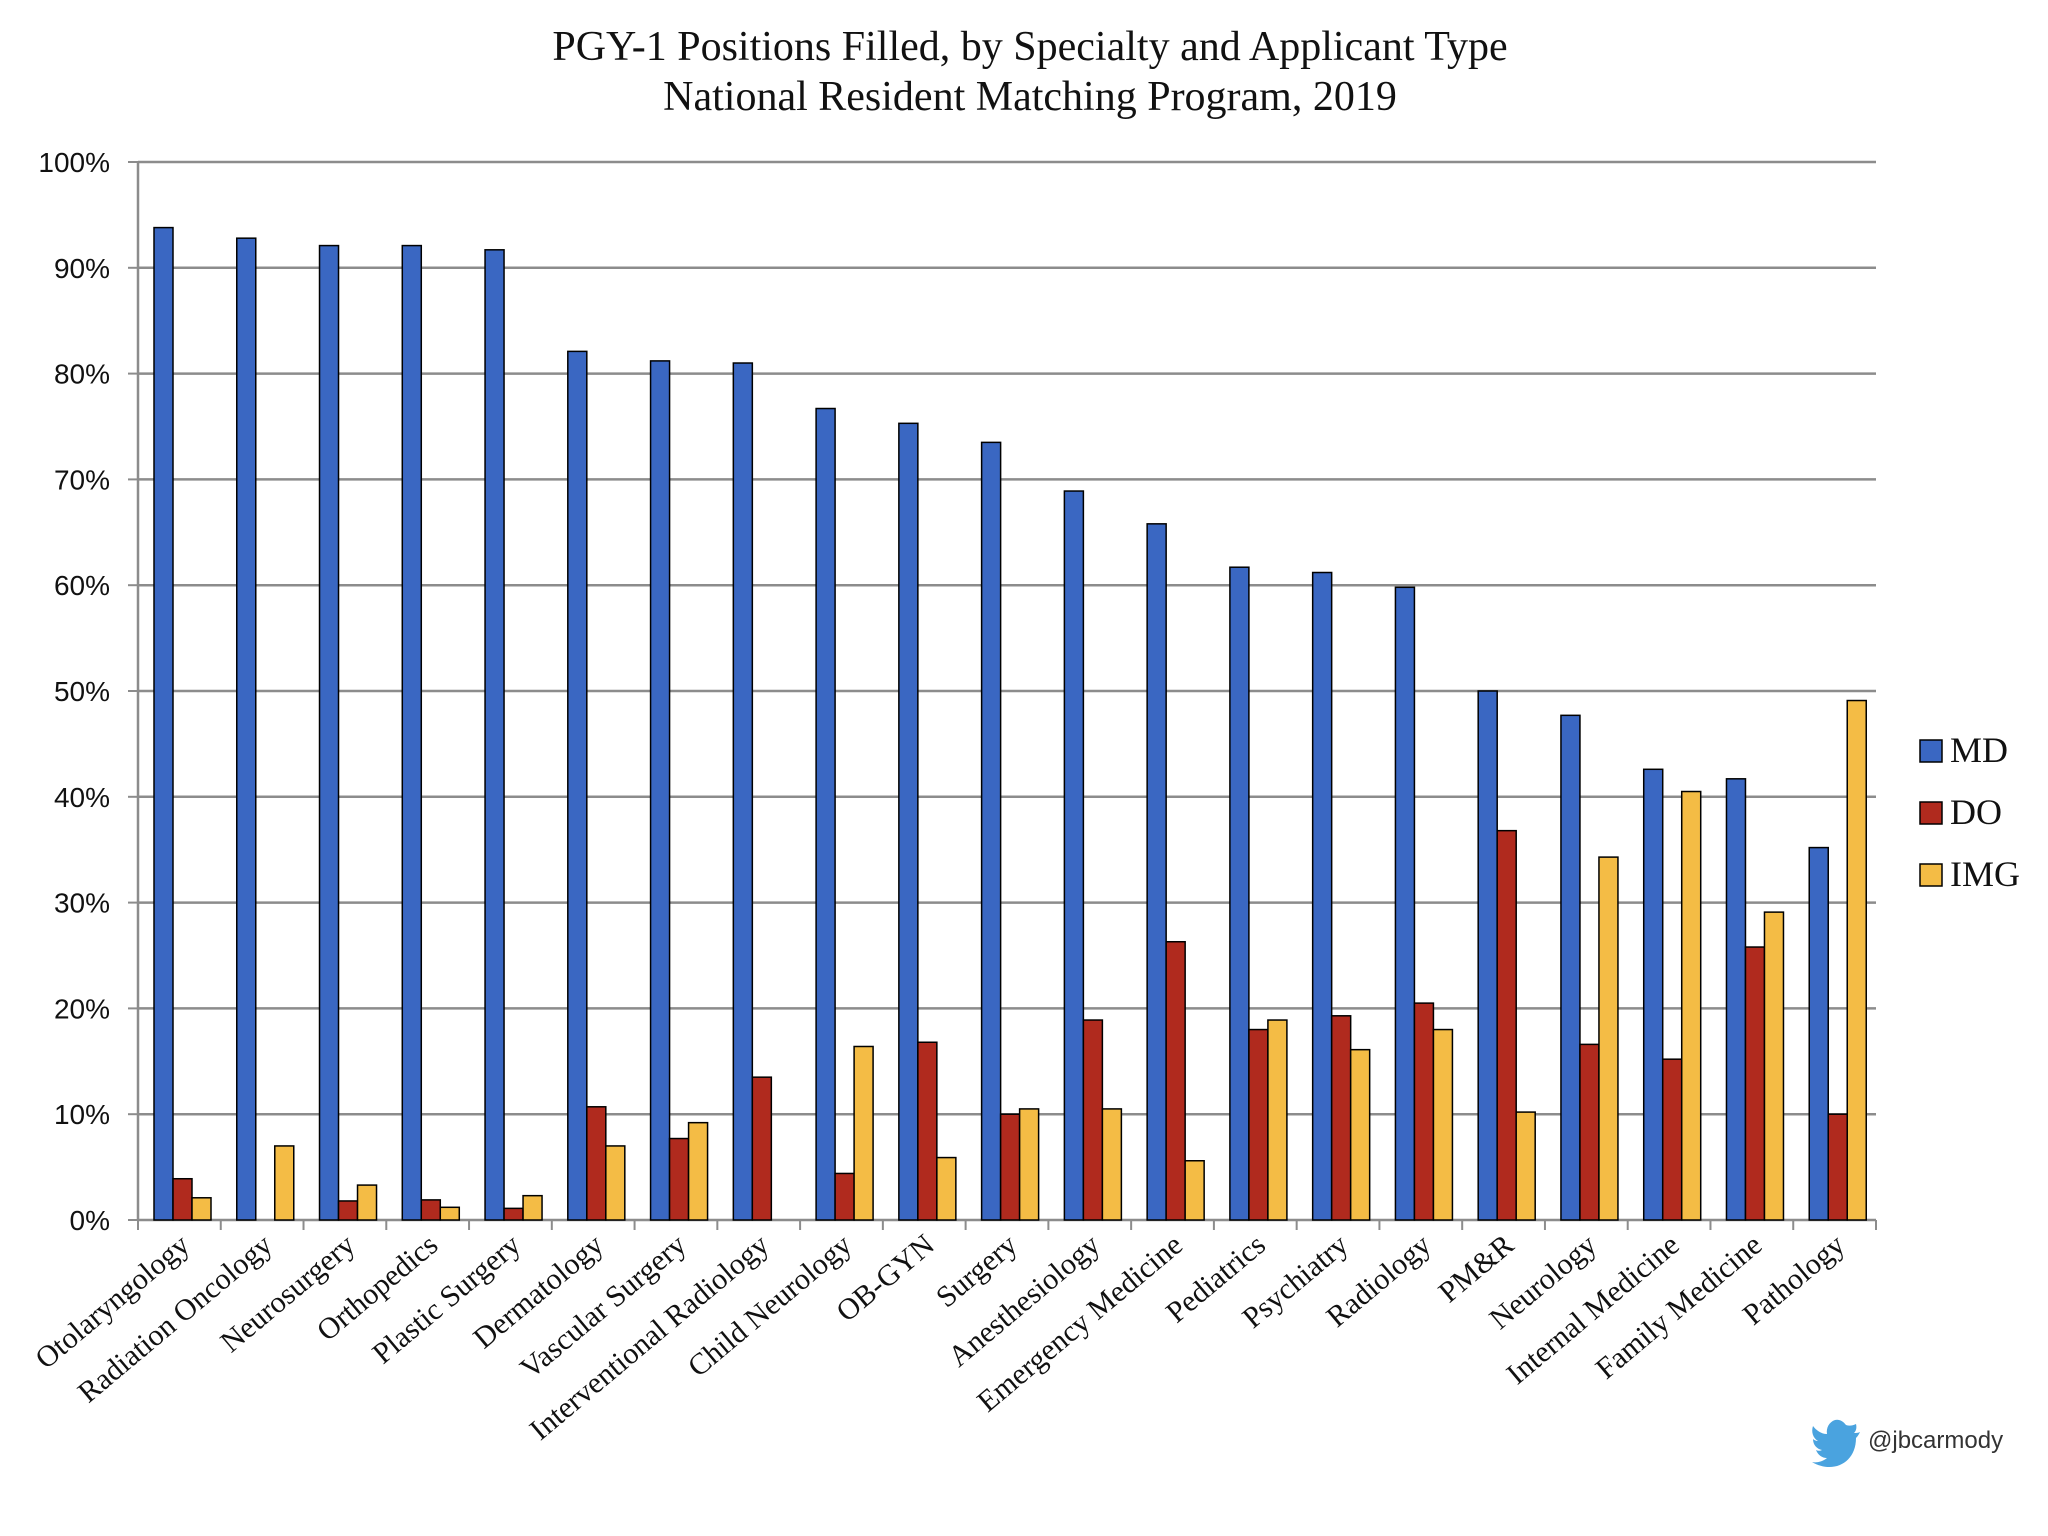 The width and height of the screenshot is (2048, 1536). Describe the element at coordinates (1931, 875) in the screenshot. I see `legend-swatch-img` at that location.